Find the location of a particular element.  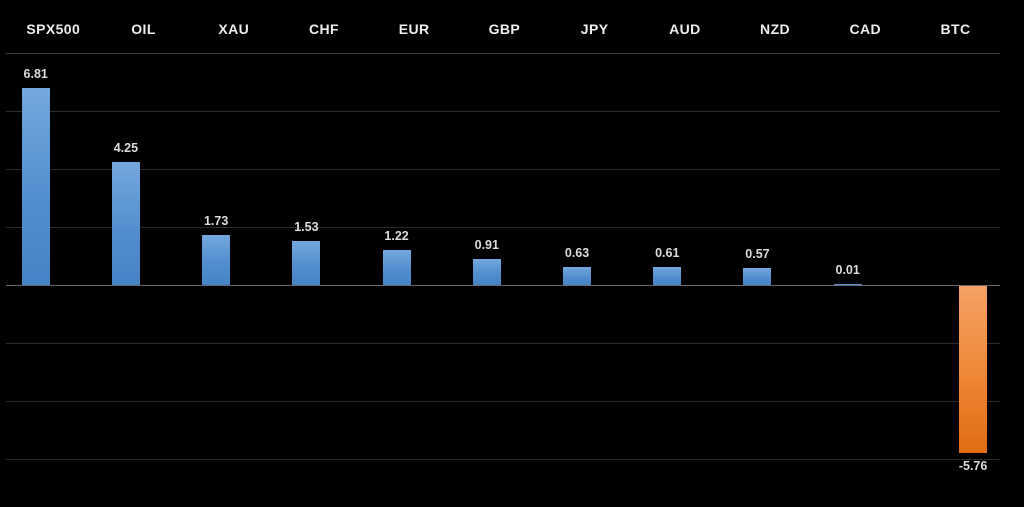

value-label-btc: -5.76 is located at coordinates (973, 466).